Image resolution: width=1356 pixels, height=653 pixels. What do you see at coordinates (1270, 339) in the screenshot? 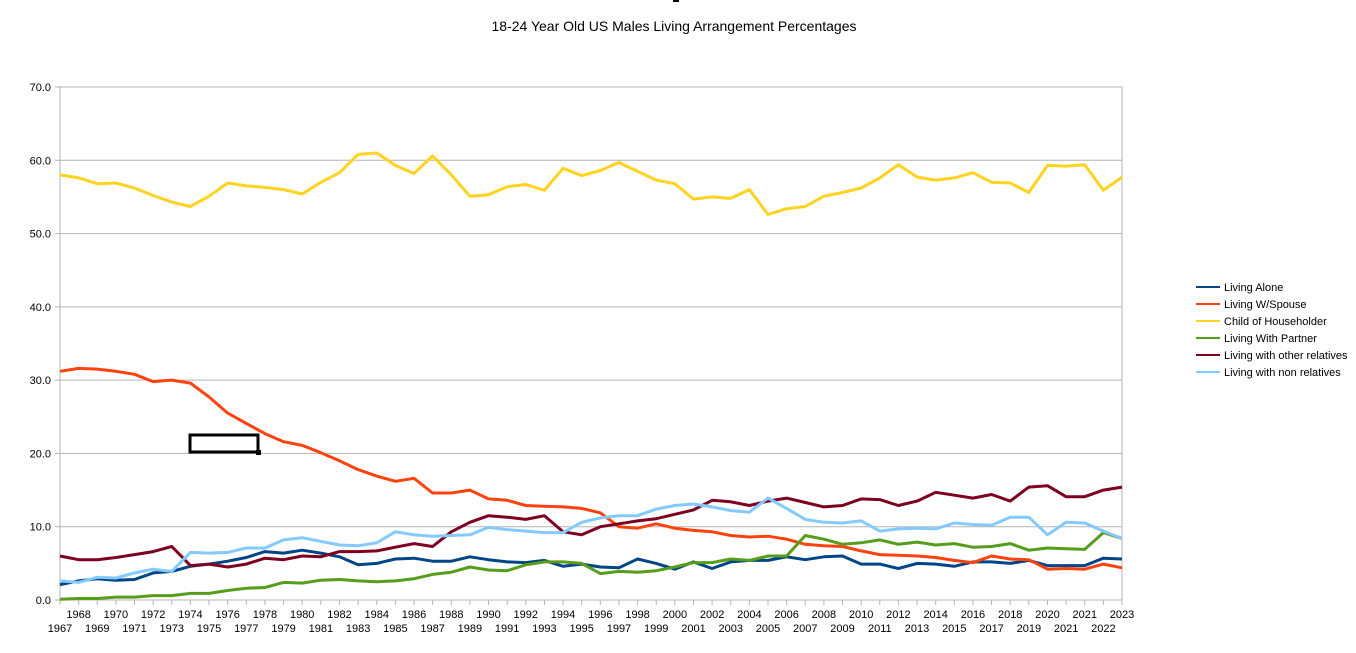
I see `legend-label: Living With Partner` at bounding box center [1270, 339].